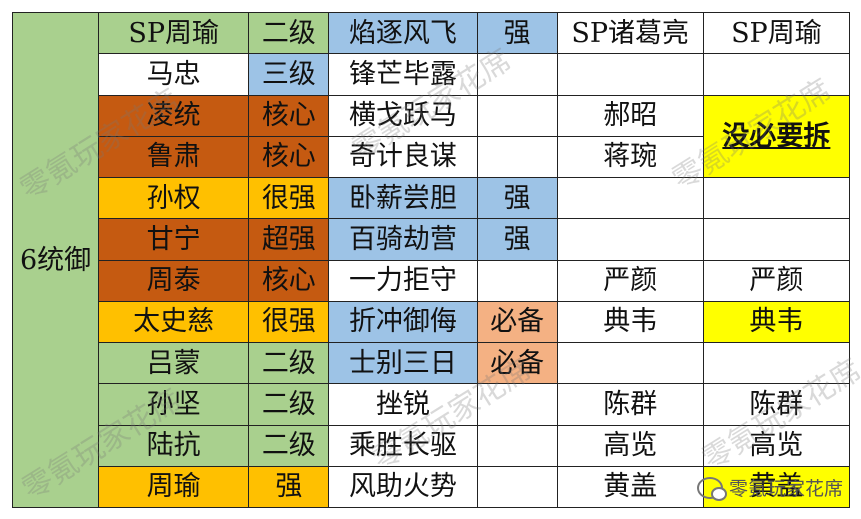  What do you see at coordinates (630, 322) in the screenshot?
I see `sp-zhuge-cell: 典韦` at bounding box center [630, 322].